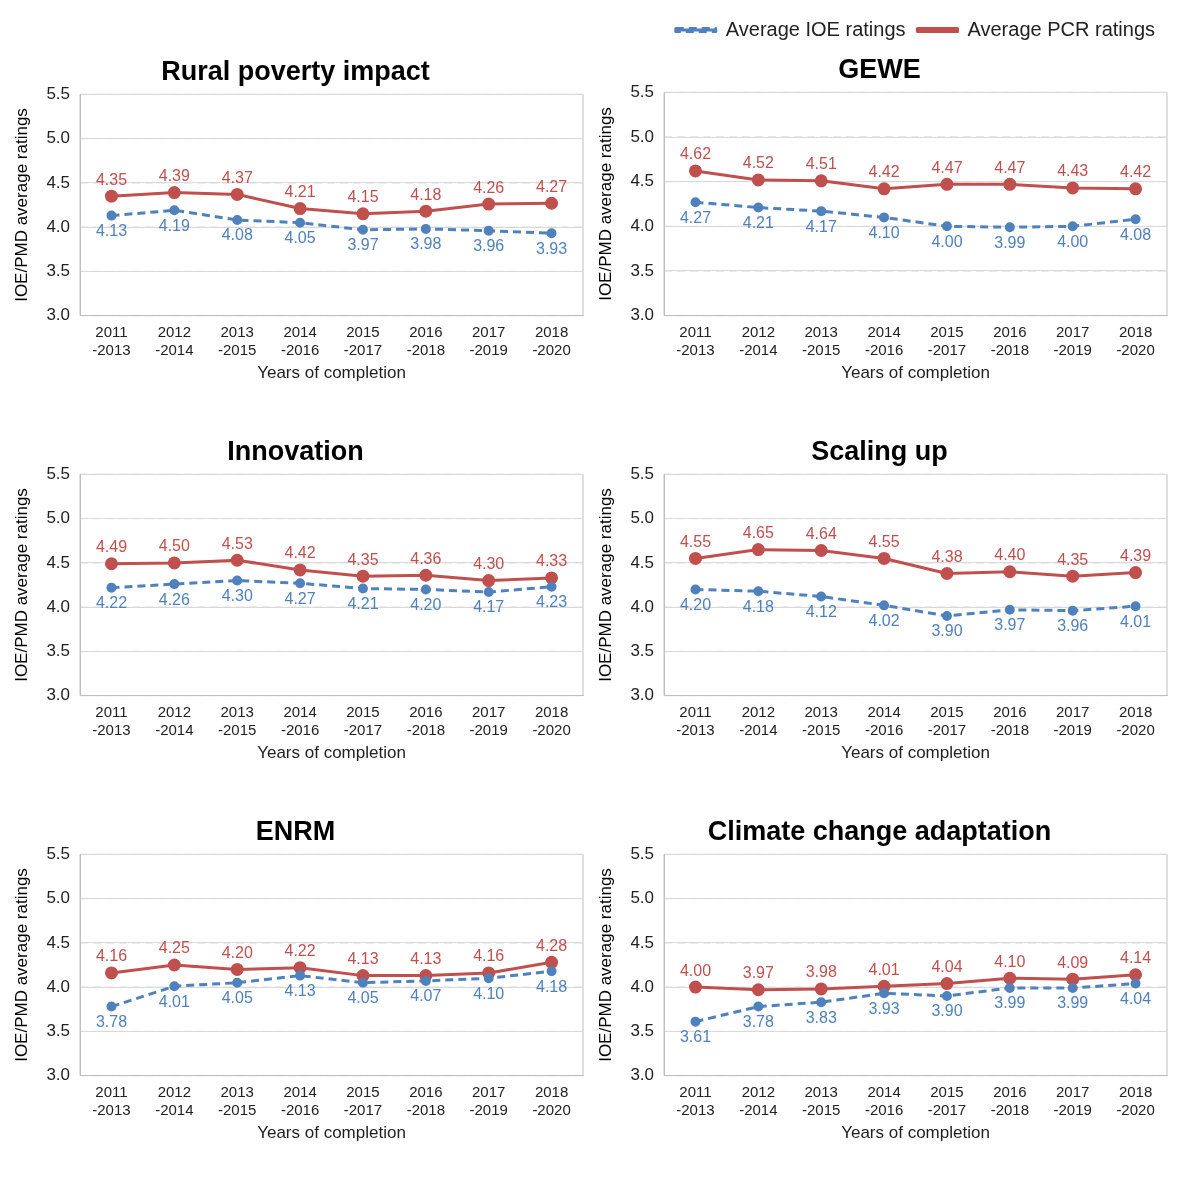 The width and height of the screenshot is (1183, 1178). What do you see at coordinates (821, 1017) in the screenshot?
I see `data-label: 3.83` at bounding box center [821, 1017].